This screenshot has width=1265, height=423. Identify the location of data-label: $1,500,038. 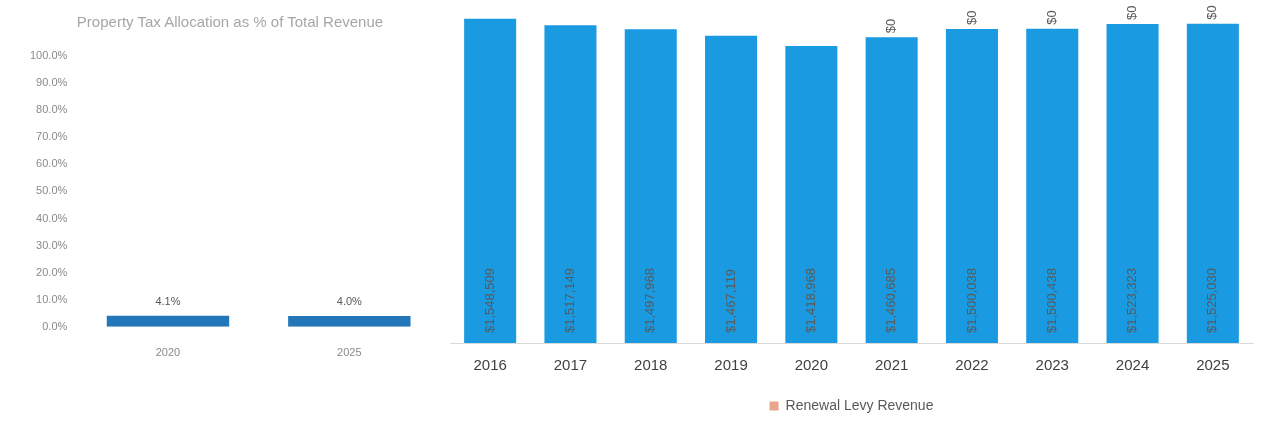
(971, 300).